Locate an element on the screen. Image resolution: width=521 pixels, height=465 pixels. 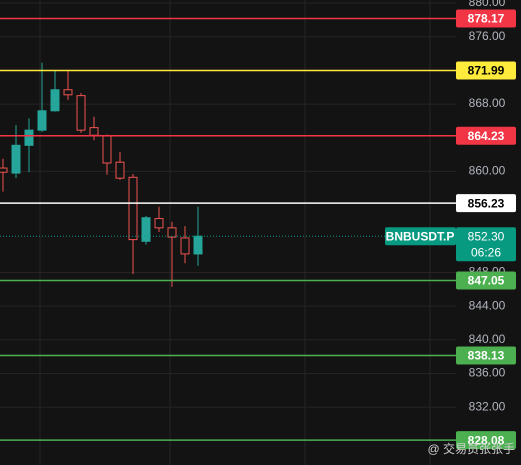
level-label: 864.23 is located at coordinates (486, 136).